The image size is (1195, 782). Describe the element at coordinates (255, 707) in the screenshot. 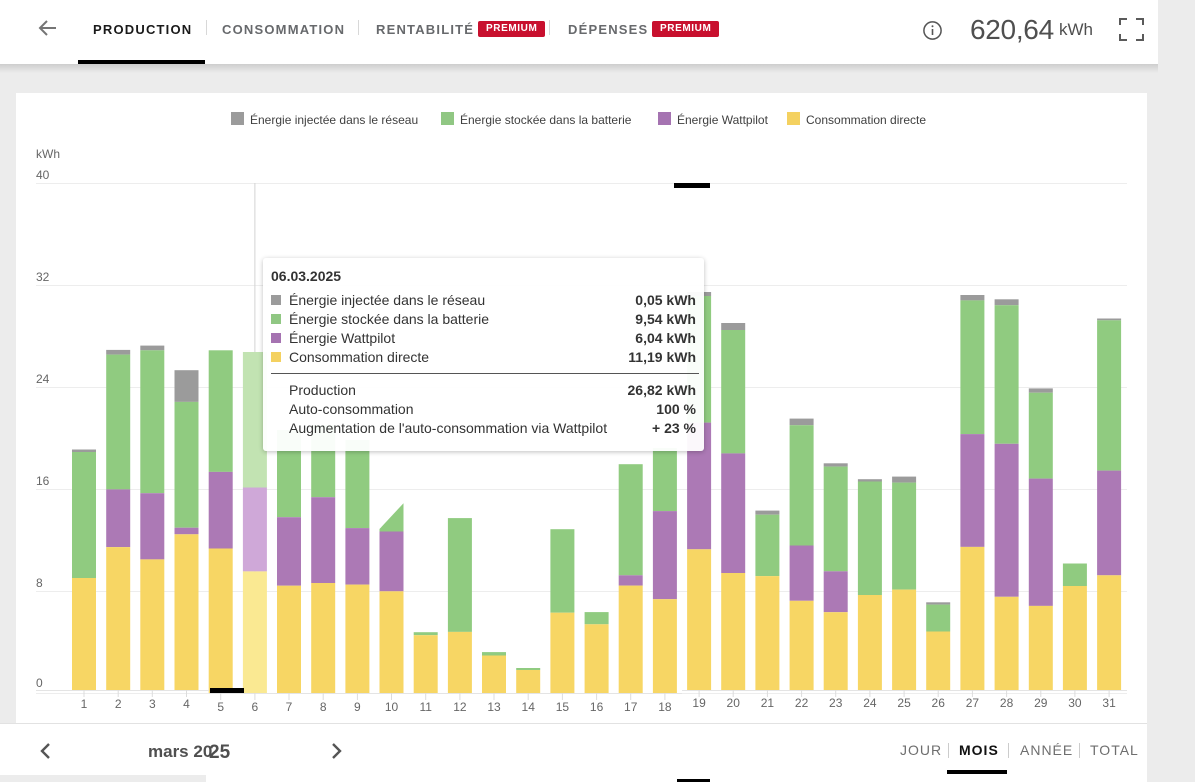

I see `svg-text: 6` at that location.